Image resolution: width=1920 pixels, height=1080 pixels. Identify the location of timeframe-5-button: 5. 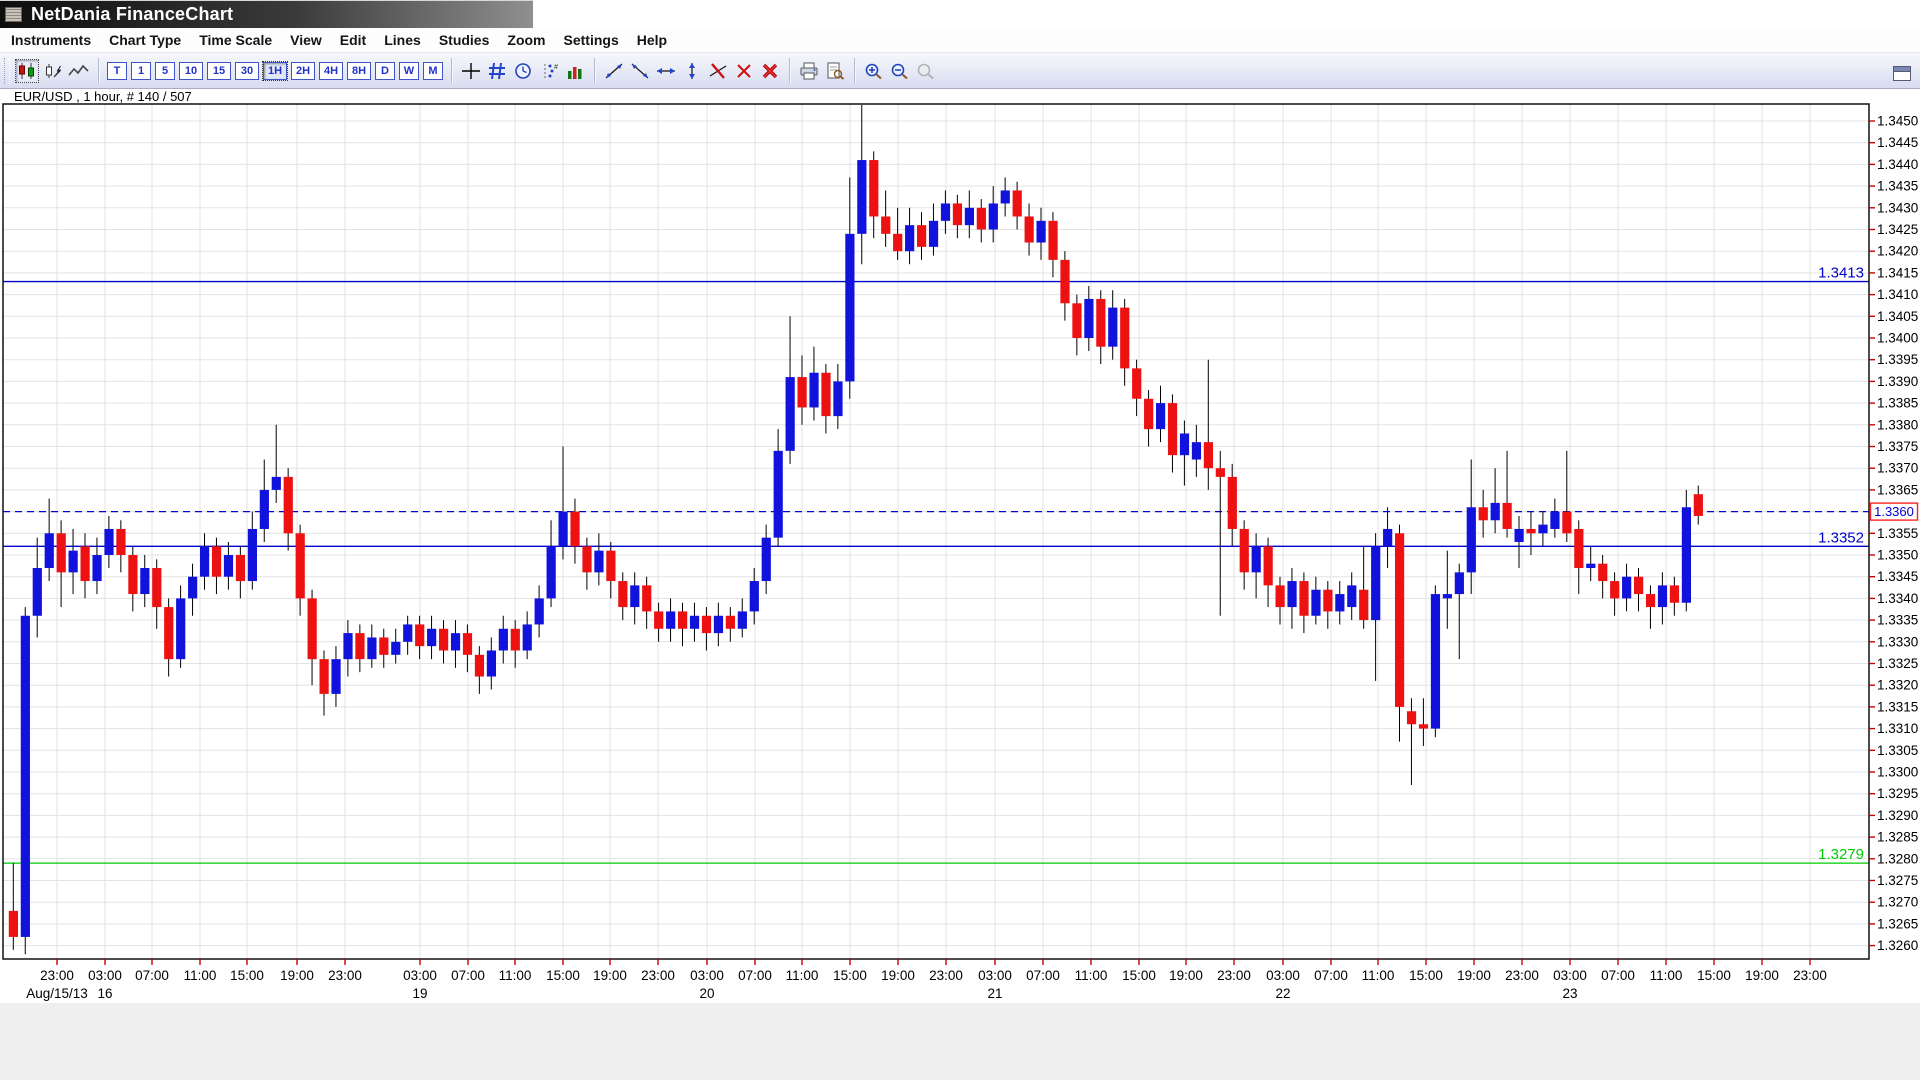
(165, 70).